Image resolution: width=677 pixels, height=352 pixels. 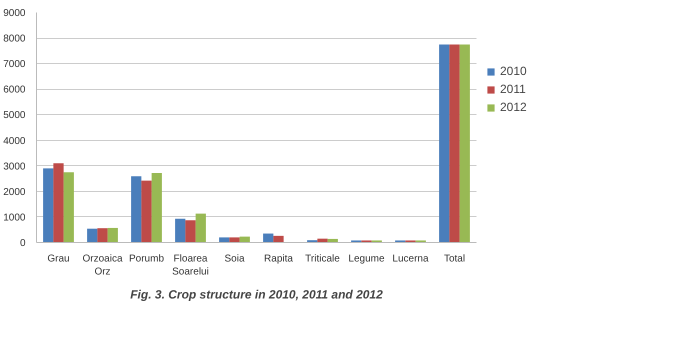 I want to click on x-tick-label: Rapita, so click(x=279, y=259).